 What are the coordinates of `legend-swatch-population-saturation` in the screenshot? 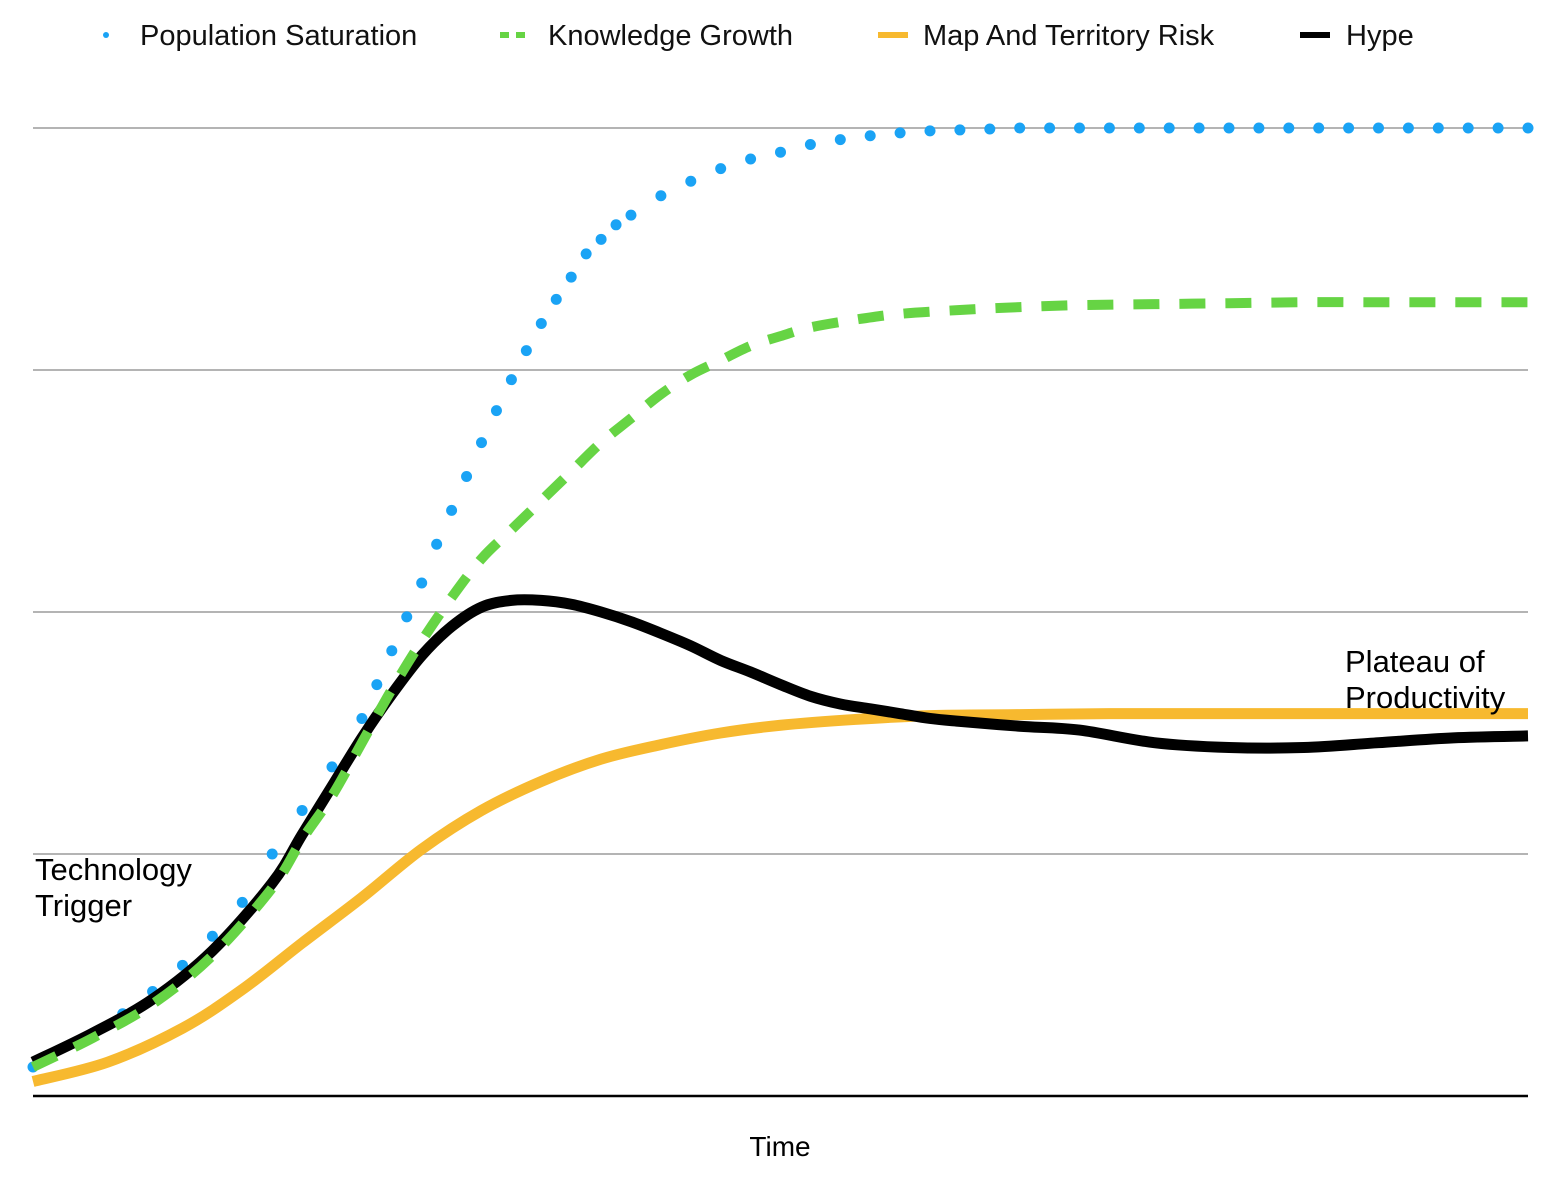 It's located at (106, 35).